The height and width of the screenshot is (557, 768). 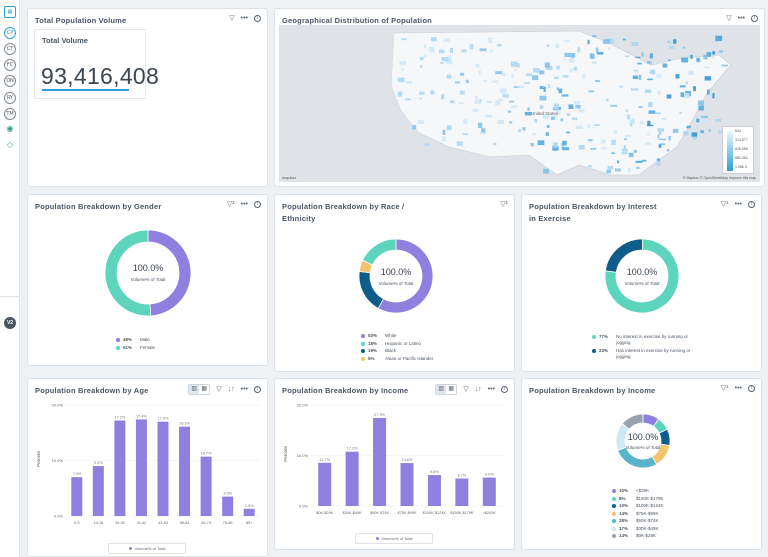 What do you see at coordinates (397, 359) in the screenshot?
I see `legend-item: 5% Asian or Pacific Islander` at bounding box center [397, 359].